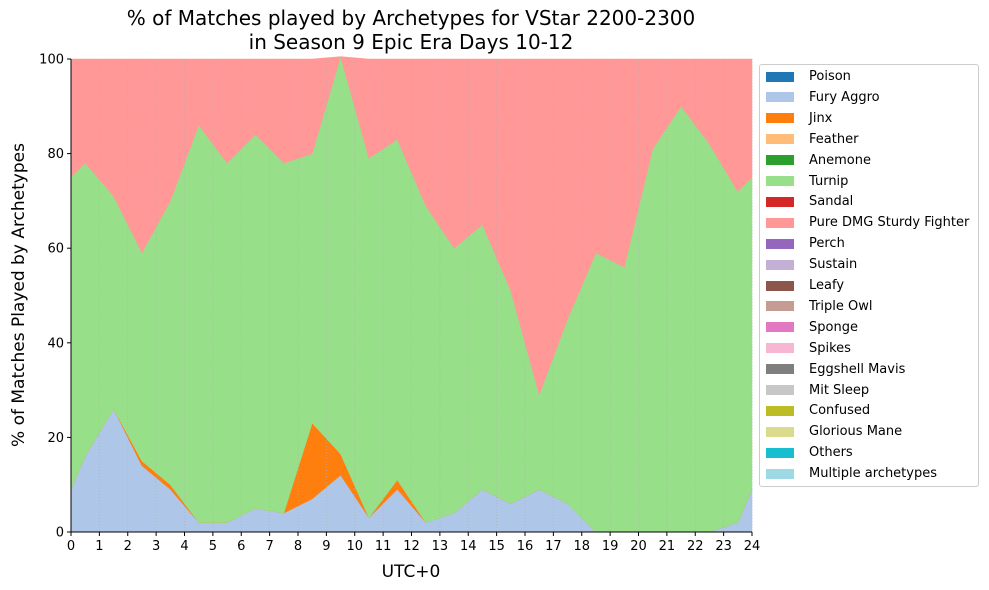  I want to click on y-axis-label: % of Matches Played by Archetypes, so click(19, 295).